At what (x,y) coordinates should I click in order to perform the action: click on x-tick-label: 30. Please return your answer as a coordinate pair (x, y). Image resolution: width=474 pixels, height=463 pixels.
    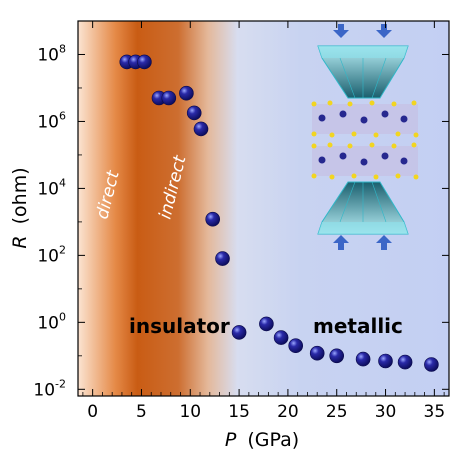
    Looking at the image, I should click on (386, 412).